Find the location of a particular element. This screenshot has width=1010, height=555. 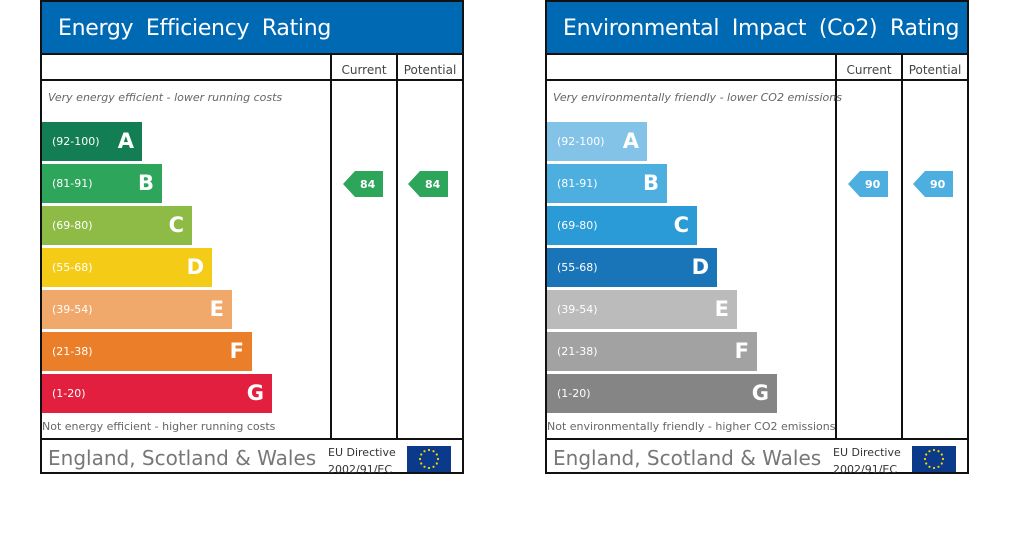

potential-rating-arrow: 90 is located at coordinates (933, 184).